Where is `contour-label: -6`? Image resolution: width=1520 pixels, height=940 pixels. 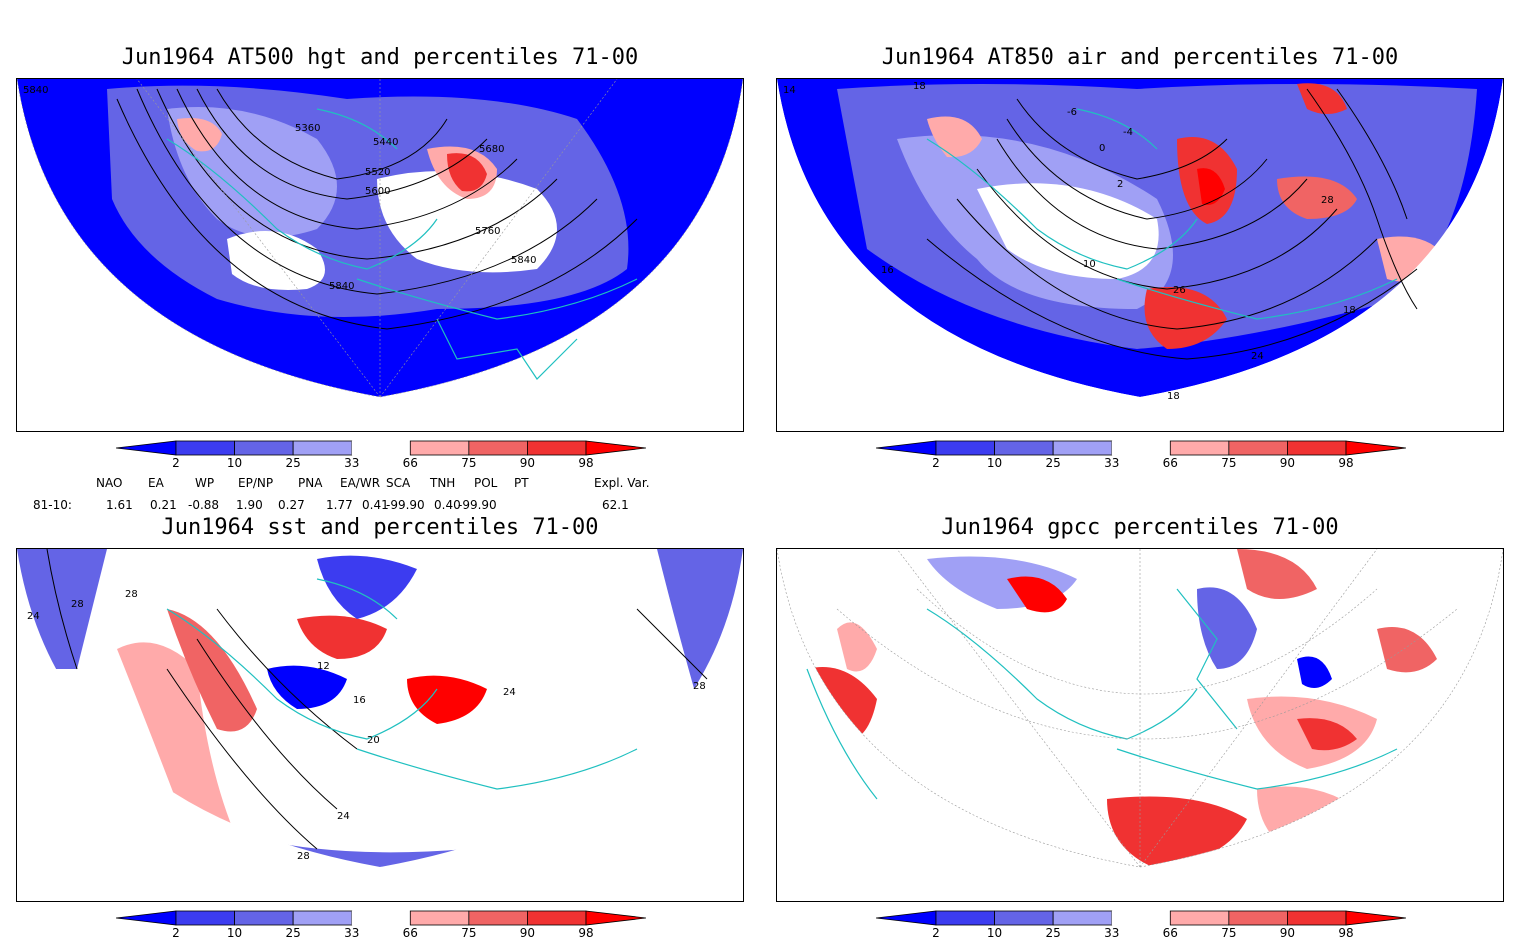 contour-label: -6 is located at coordinates (1072, 112).